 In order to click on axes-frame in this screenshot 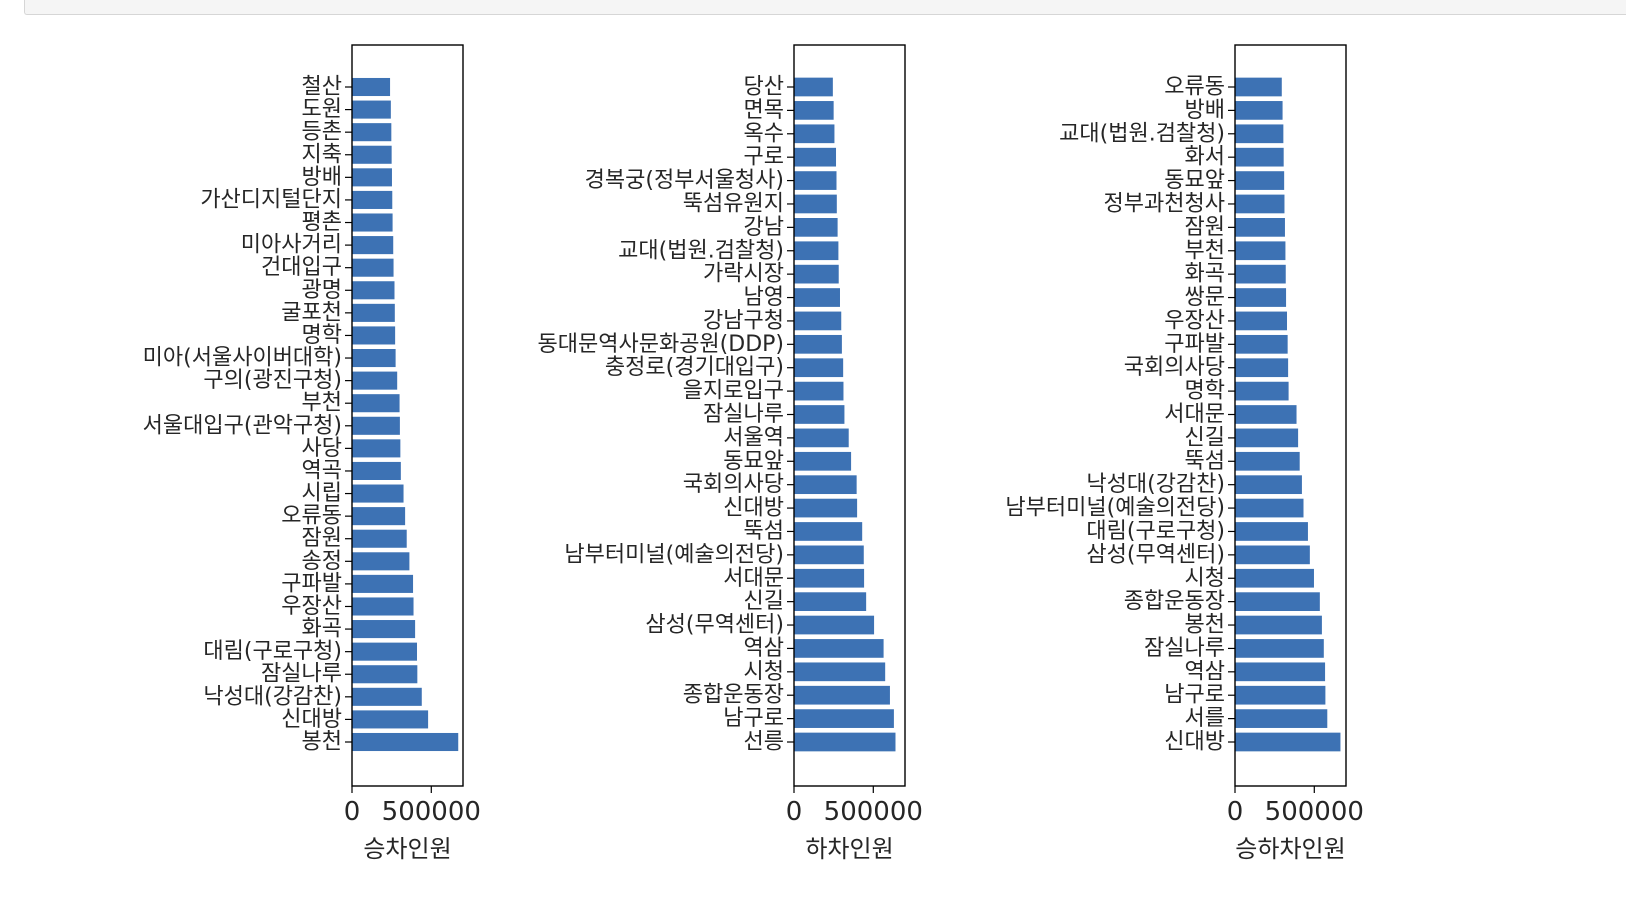, I will do `click(407, 415)`.